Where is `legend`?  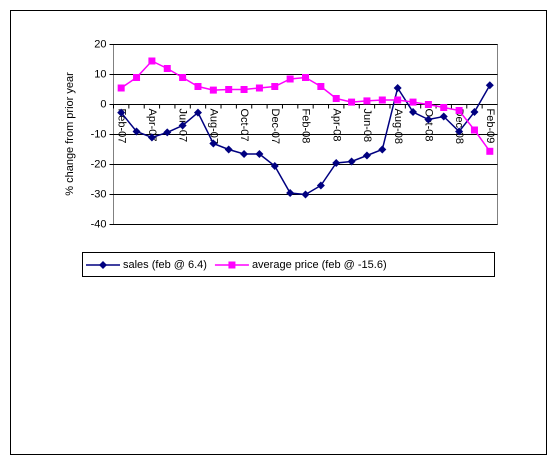
legend is located at coordinates (288, 264).